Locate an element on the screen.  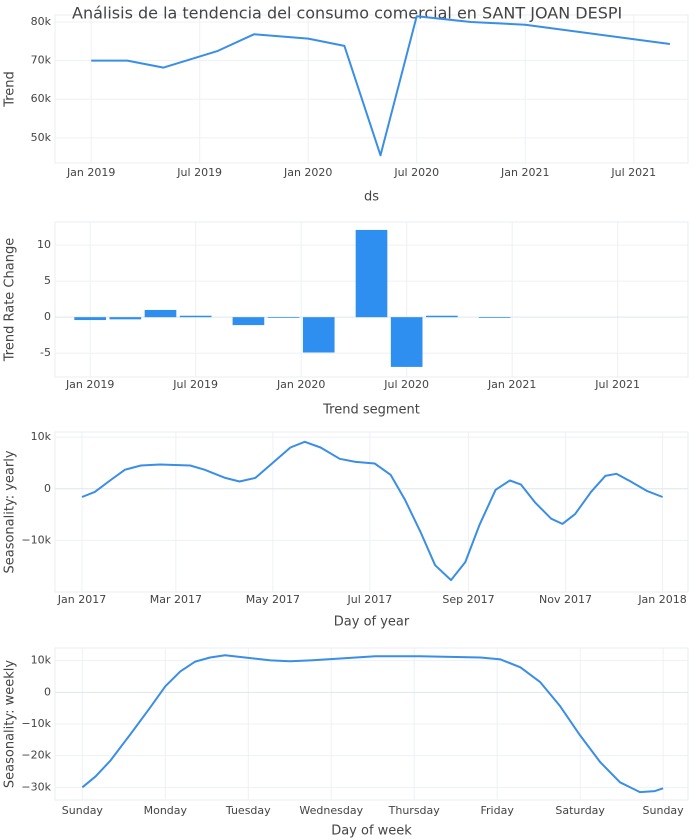
y-axis-title: Seasonality: yearly is located at coordinates (10, 511).